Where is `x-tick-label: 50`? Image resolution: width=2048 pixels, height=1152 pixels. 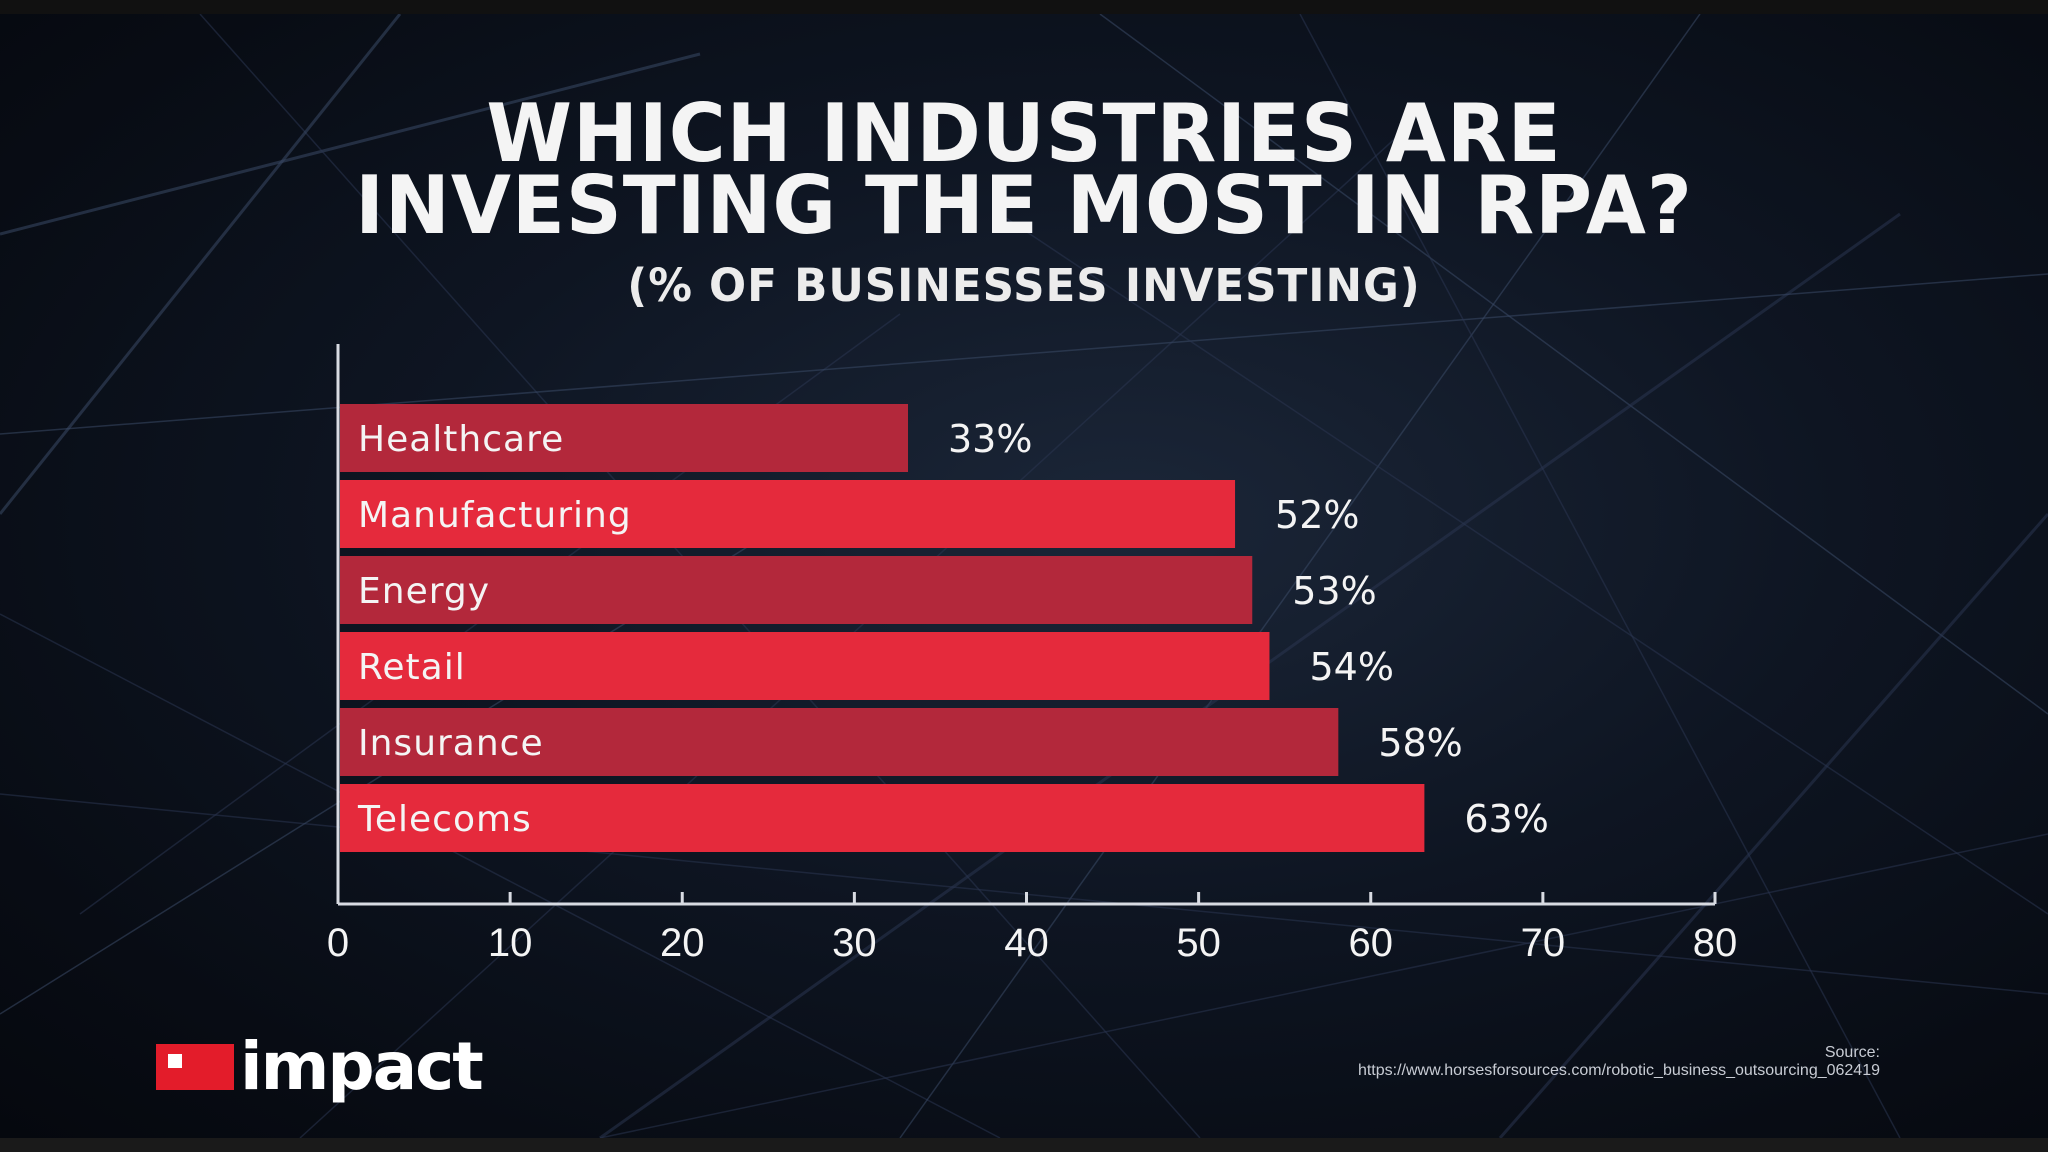
x-tick-label: 50 is located at coordinates (1198, 943).